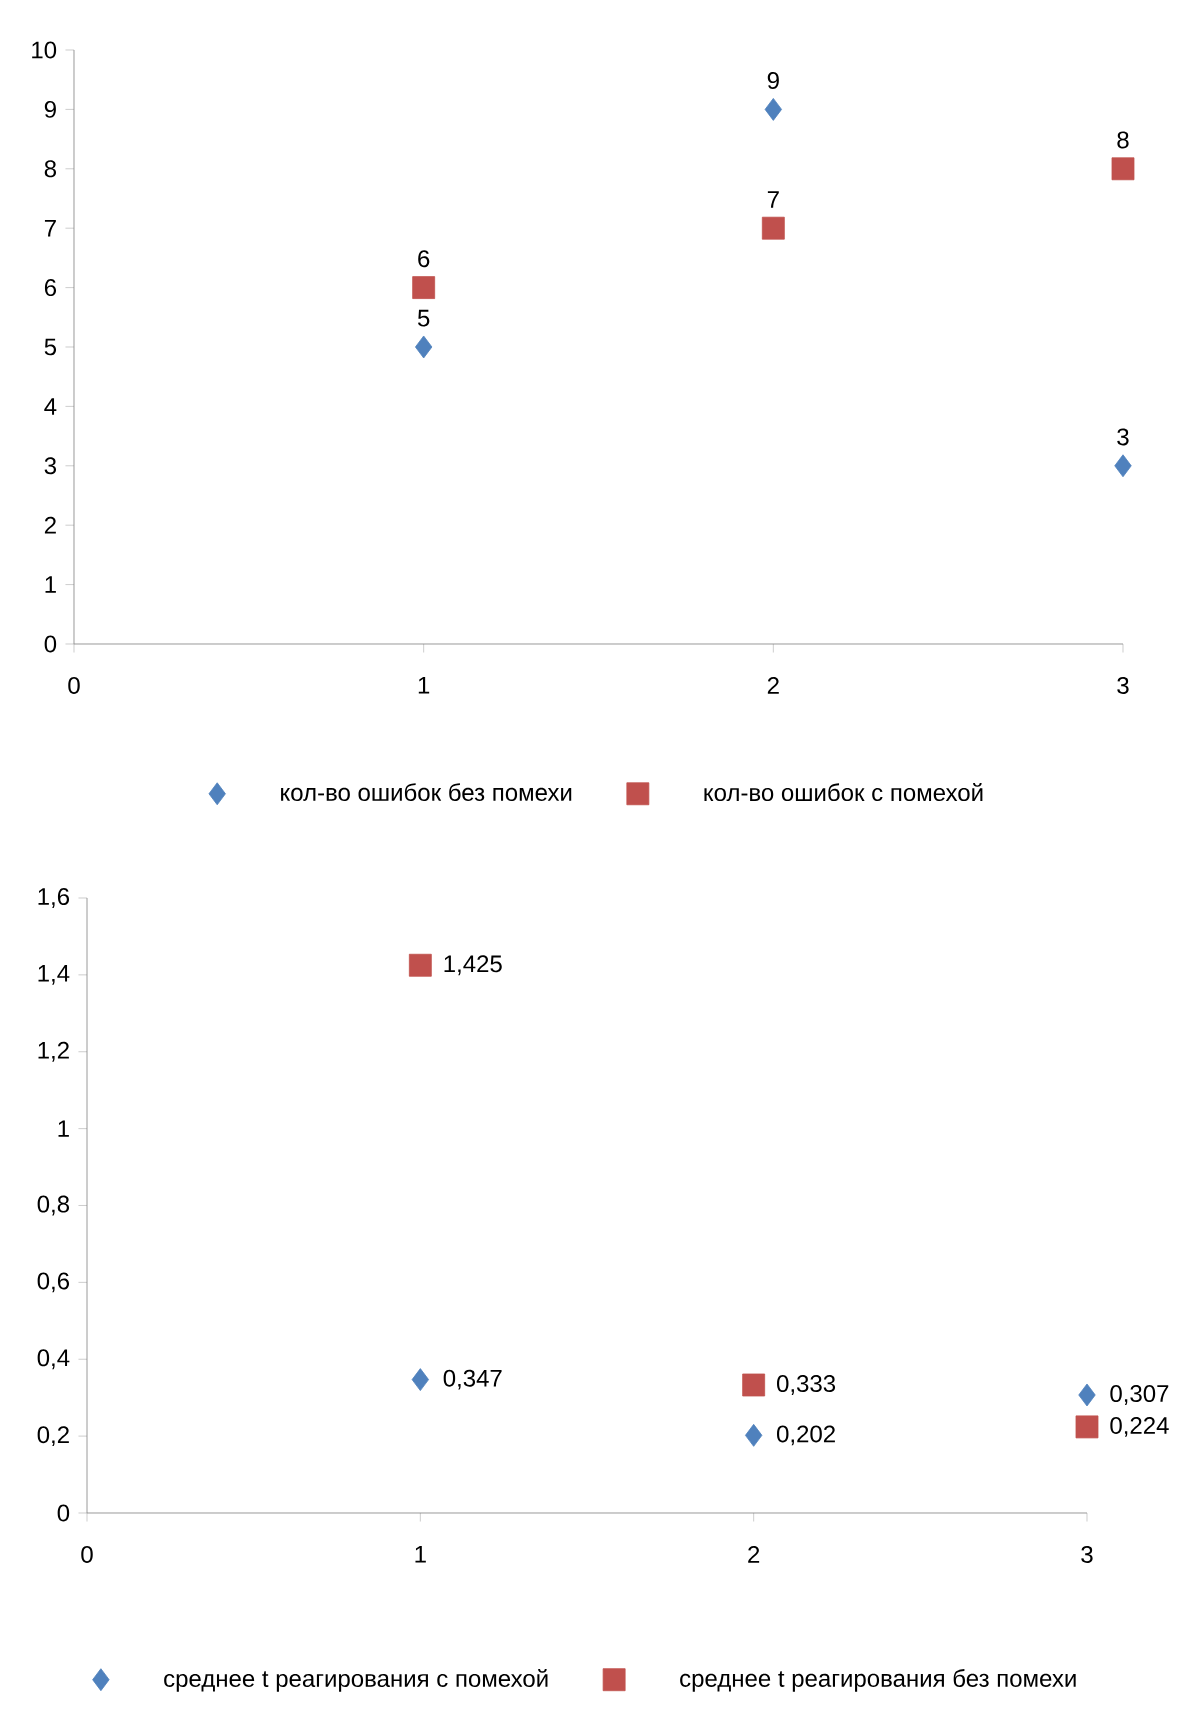 The width and height of the screenshot is (1182, 1713). Describe the element at coordinates (806, 1435) in the screenshot. I see `data-label: 0,202` at that location.